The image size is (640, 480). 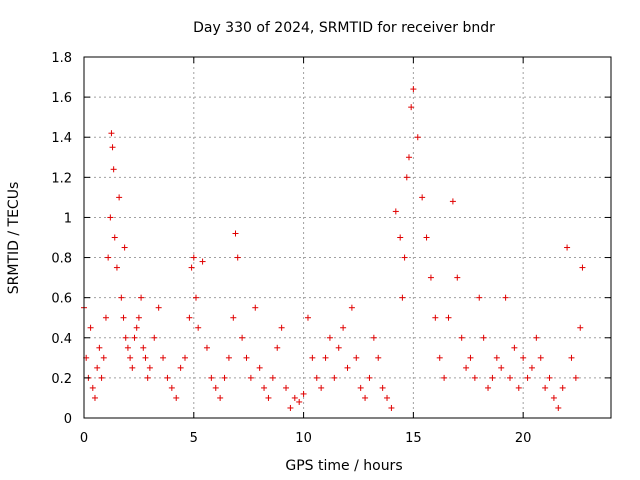 What do you see at coordinates (61, 58) in the screenshot?
I see `y-tick-label: 1.8` at bounding box center [61, 58].